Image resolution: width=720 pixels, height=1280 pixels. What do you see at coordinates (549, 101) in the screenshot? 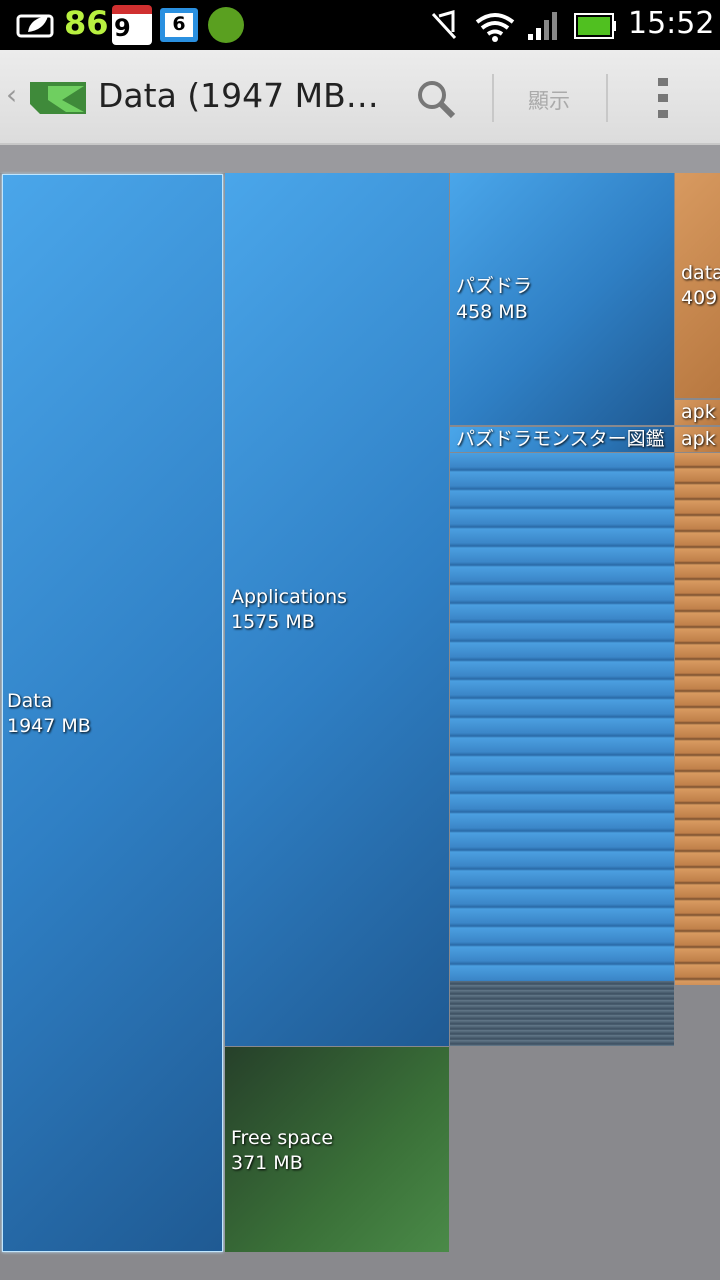
I see `view-button: 顯示` at bounding box center [549, 101].